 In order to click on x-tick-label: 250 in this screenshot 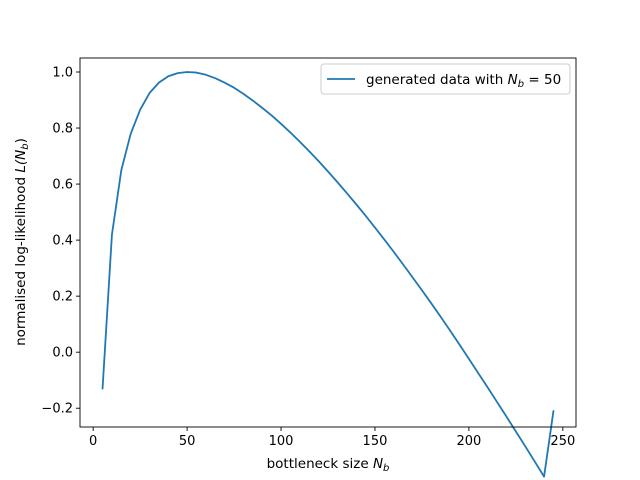, I will do `click(562, 441)`.